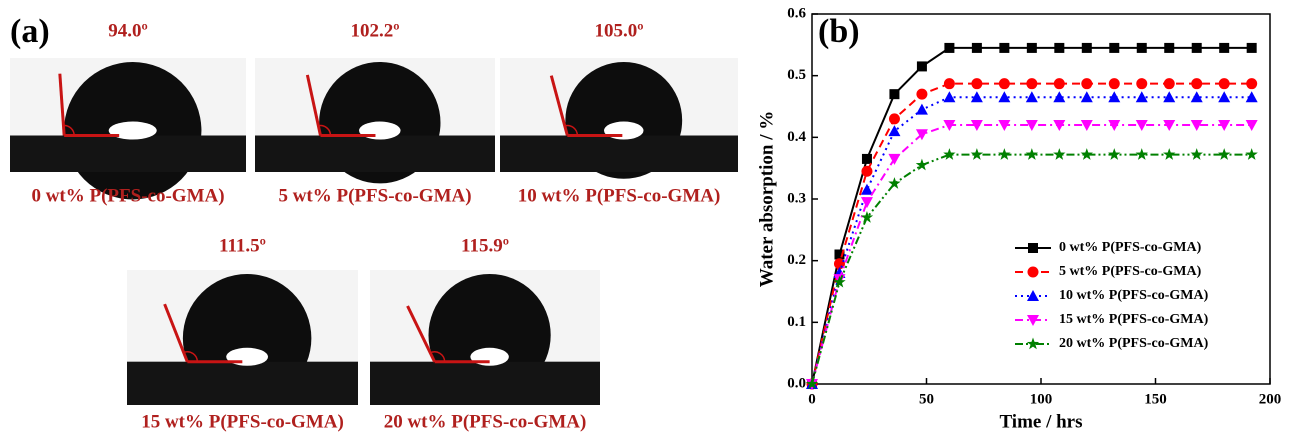 Image resolution: width=1289 pixels, height=433 pixels. What do you see at coordinates (485, 245) in the screenshot?
I see `contact-angle: 115.9º` at bounding box center [485, 245].